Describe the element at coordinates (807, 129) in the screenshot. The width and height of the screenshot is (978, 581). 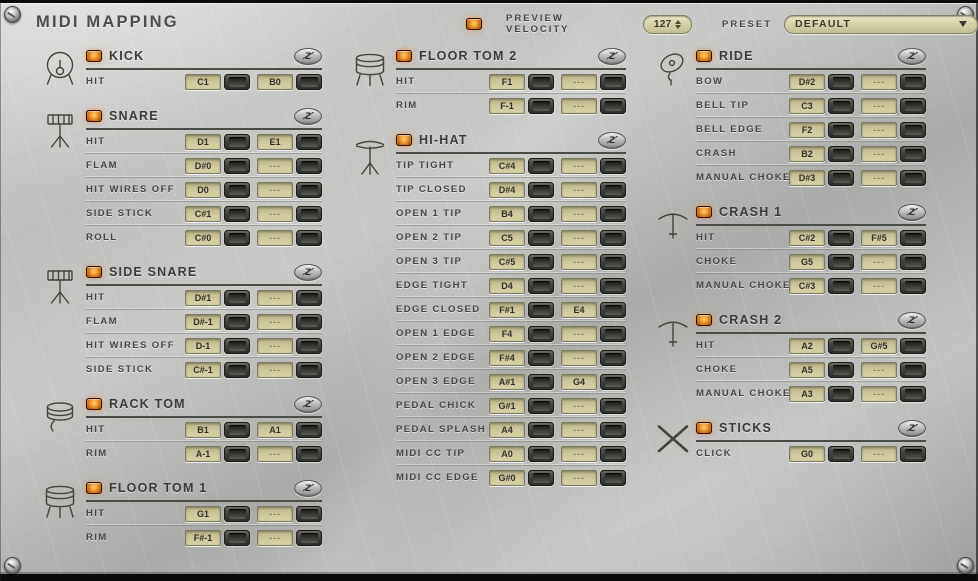
I see `midi-note-value: F2` at that location.